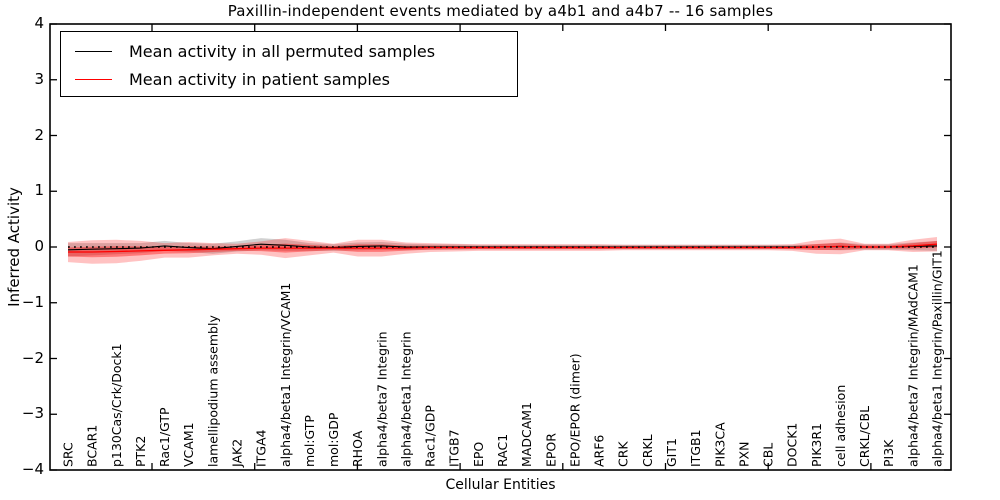 The height and width of the screenshot is (500, 1000). What do you see at coordinates (68, 454) in the screenshot?
I see `x-category-label: SRC` at bounding box center [68, 454].